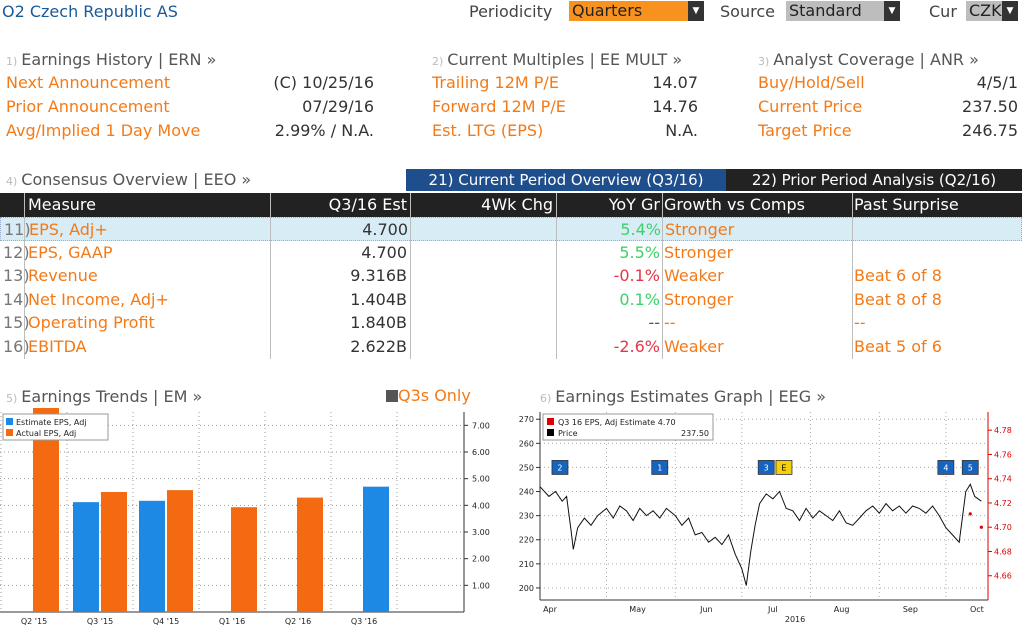 Image resolution: width=1024 pixels, height=632 pixels. Describe the element at coordinates (888, 133) in the screenshot. I see `row-target-price: Target Price 246.75` at that location.